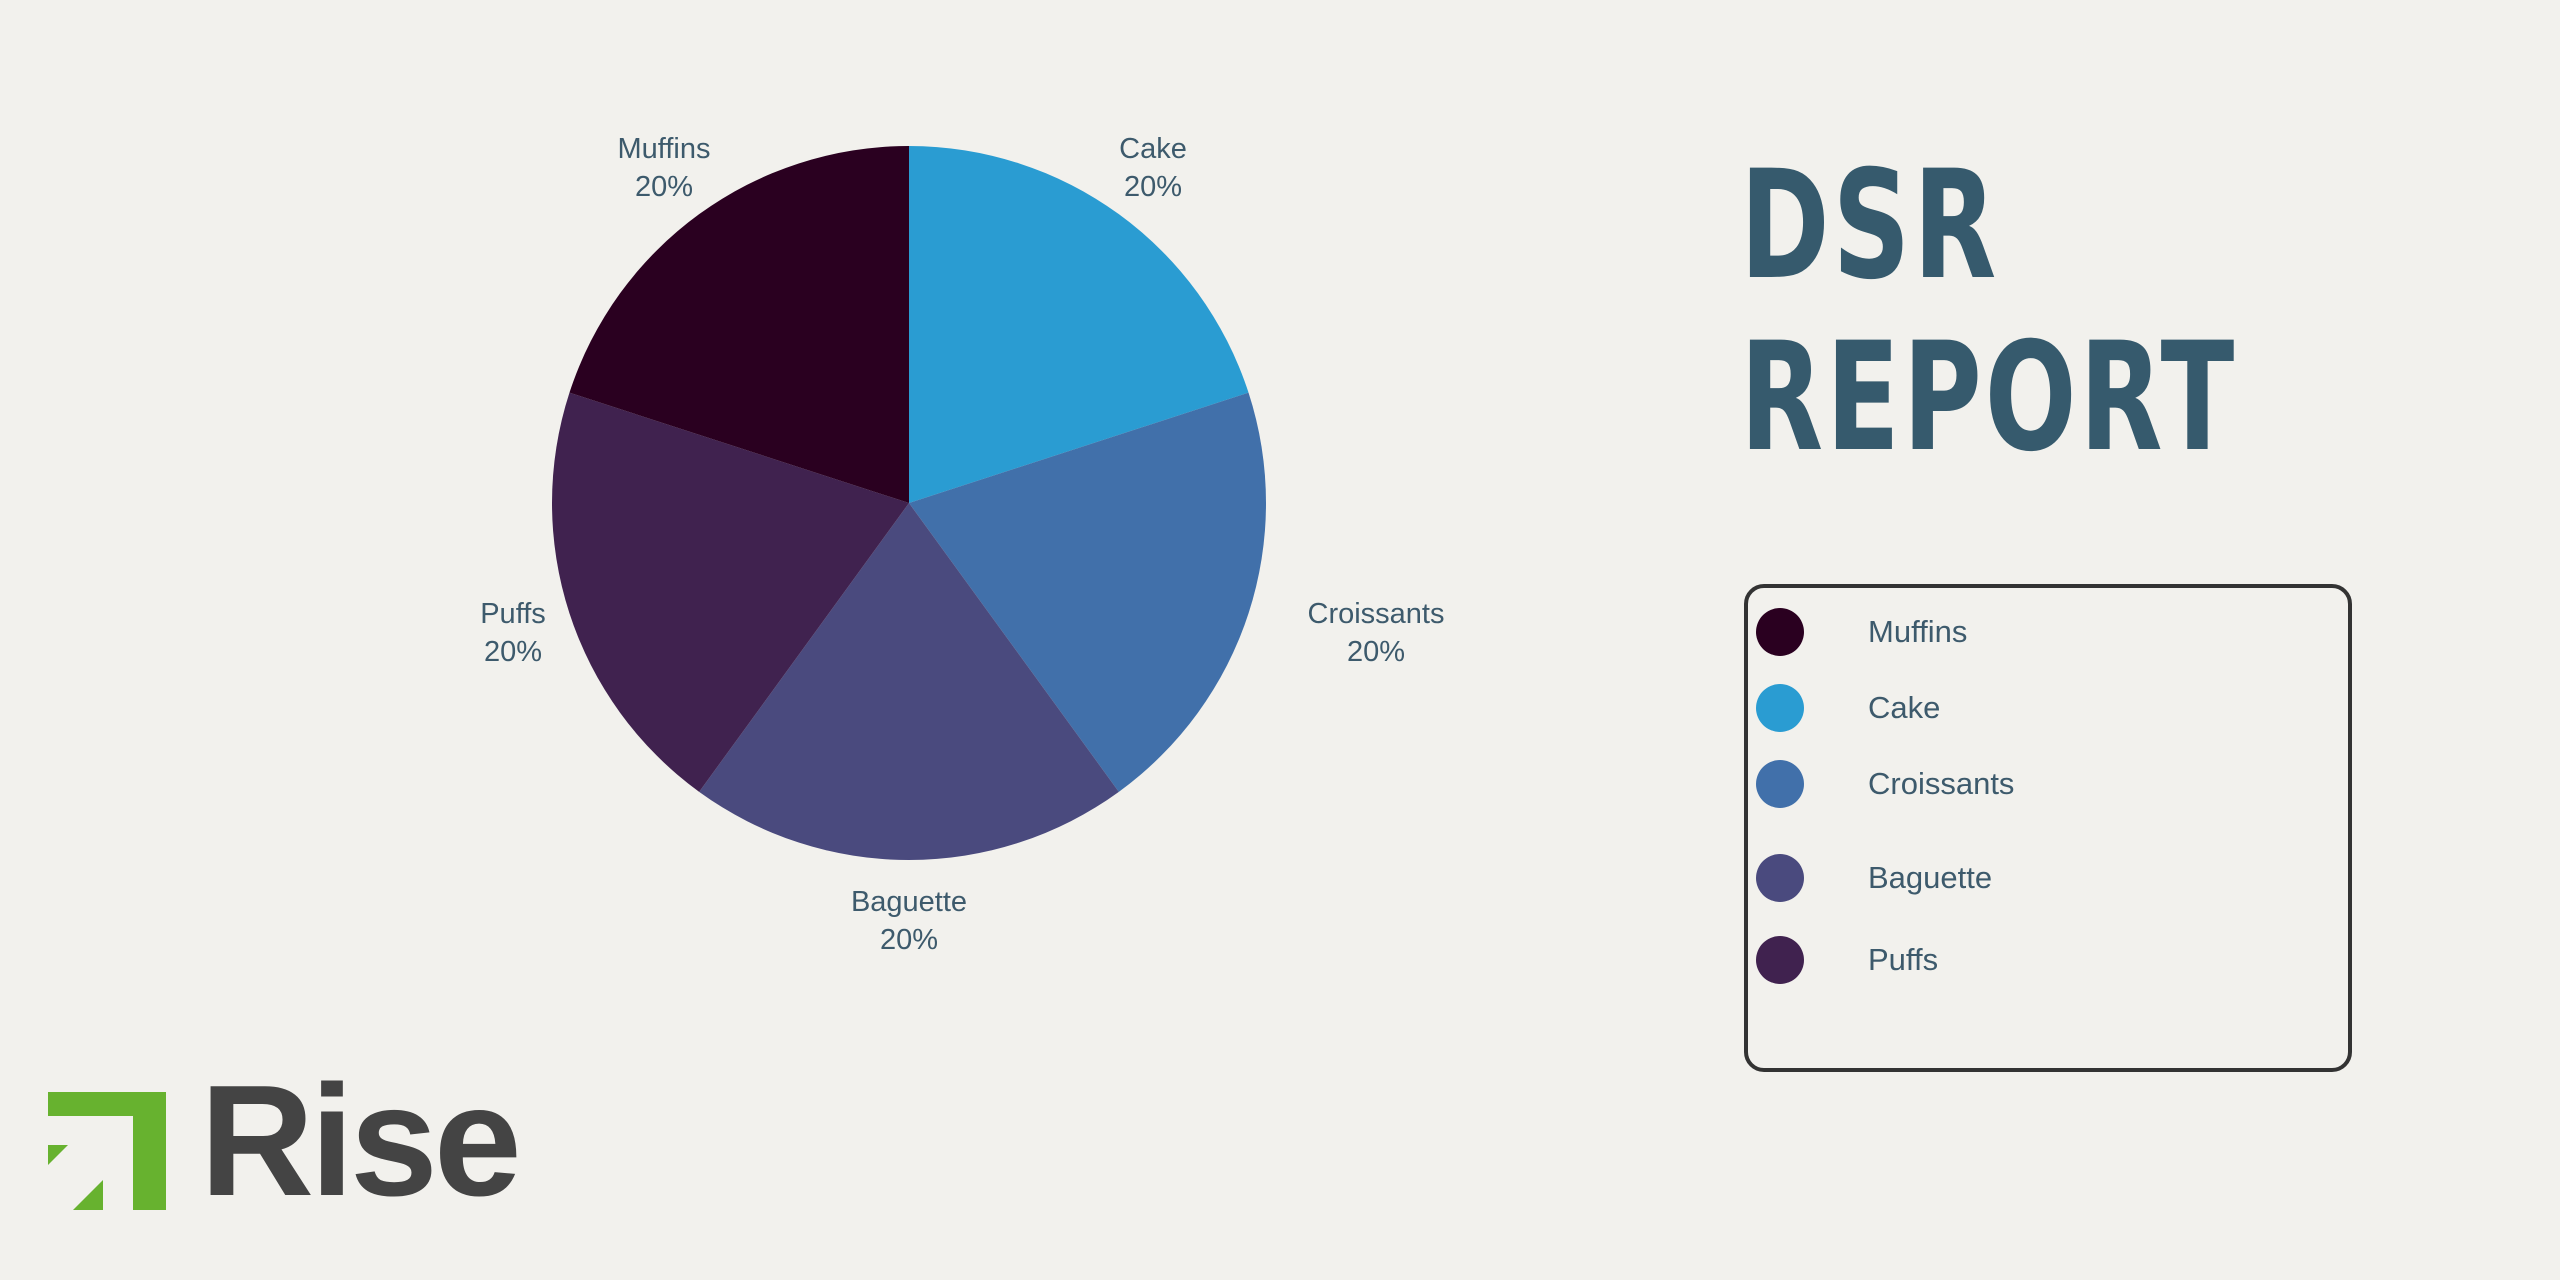 This screenshot has width=2560, height=1280. Describe the element at coordinates (1857, 632) in the screenshot. I see `legend-item-muffins: Muffins` at that location.